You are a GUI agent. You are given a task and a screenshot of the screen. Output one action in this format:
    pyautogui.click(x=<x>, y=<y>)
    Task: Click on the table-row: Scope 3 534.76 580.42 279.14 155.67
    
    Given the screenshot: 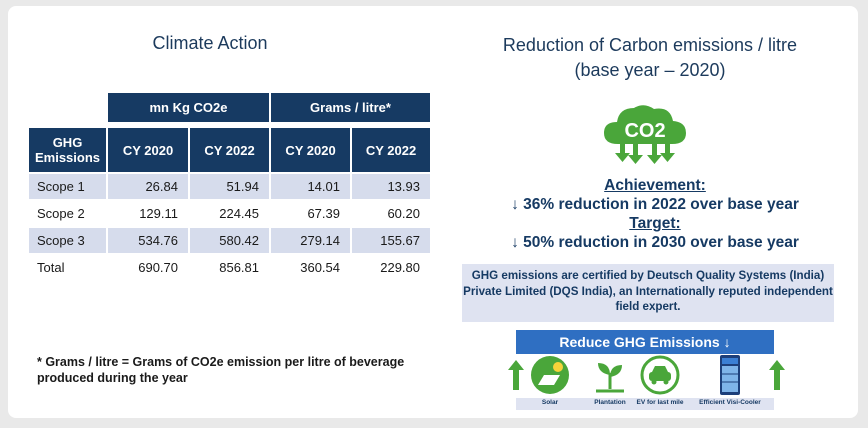 What is the action you would take?
    pyautogui.click(x=229, y=240)
    